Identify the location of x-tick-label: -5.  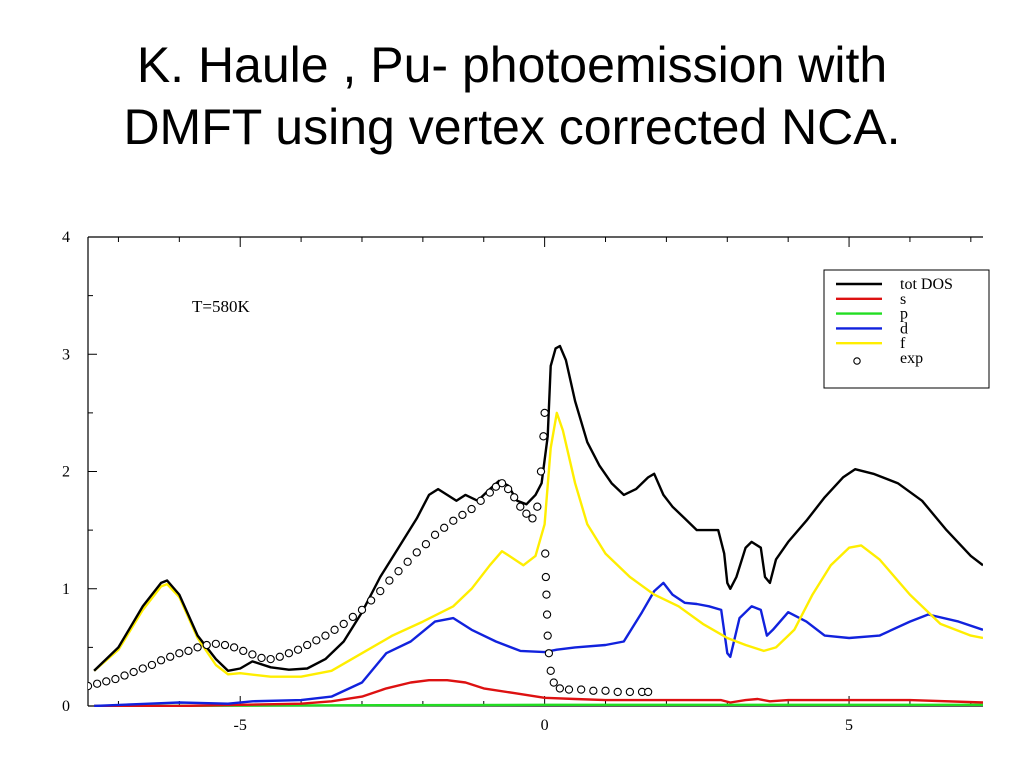
(240, 725).